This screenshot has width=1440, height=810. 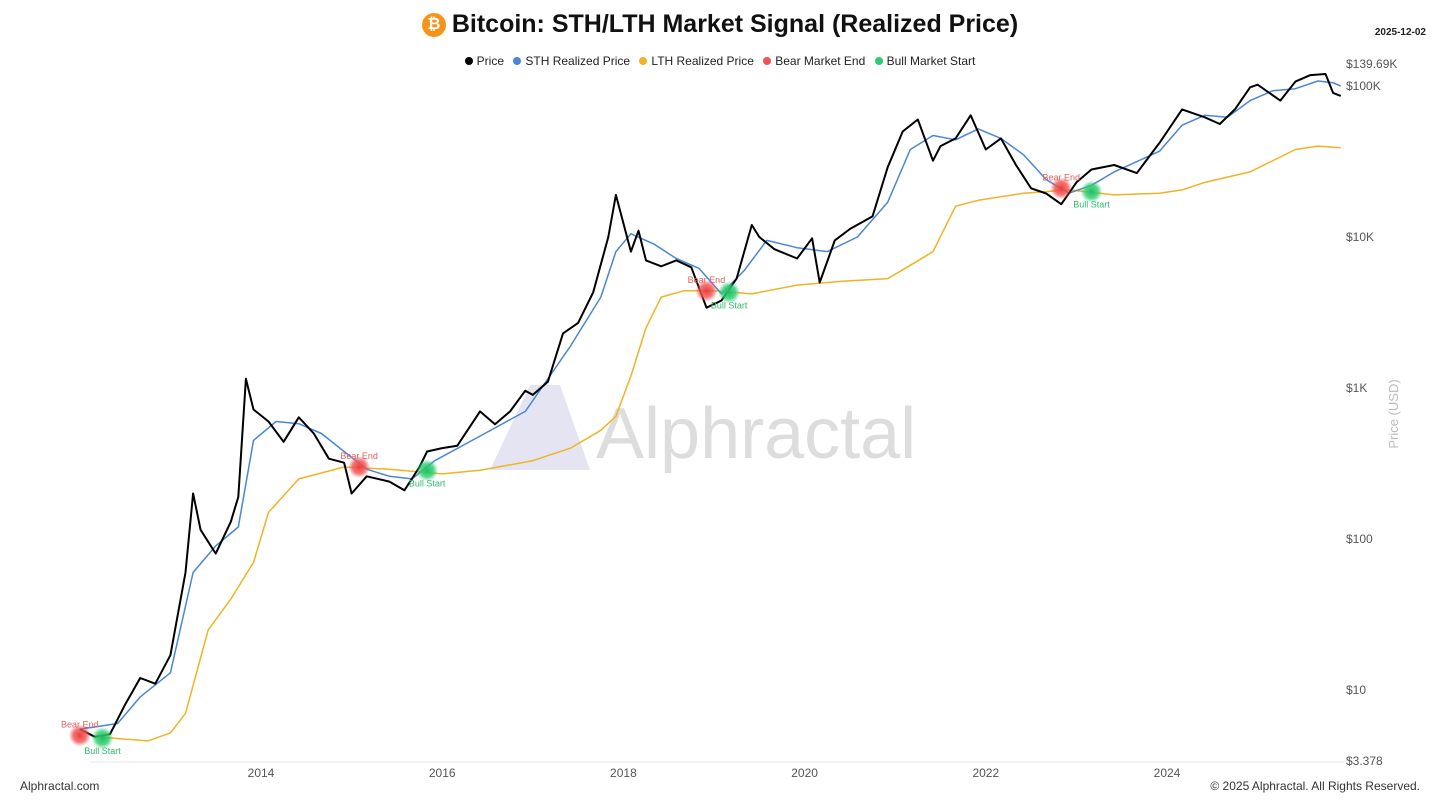 What do you see at coordinates (1167, 773) in the screenshot?
I see `x-tick-label: 2024` at bounding box center [1167, 773].